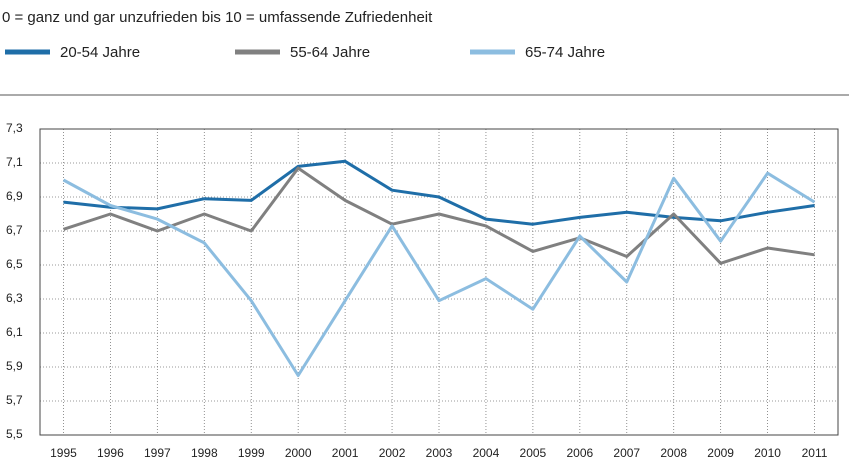 This screenshot has height=463, width=849. I want to click on legend-label: 55-64 Jahre, so click(330, 52).